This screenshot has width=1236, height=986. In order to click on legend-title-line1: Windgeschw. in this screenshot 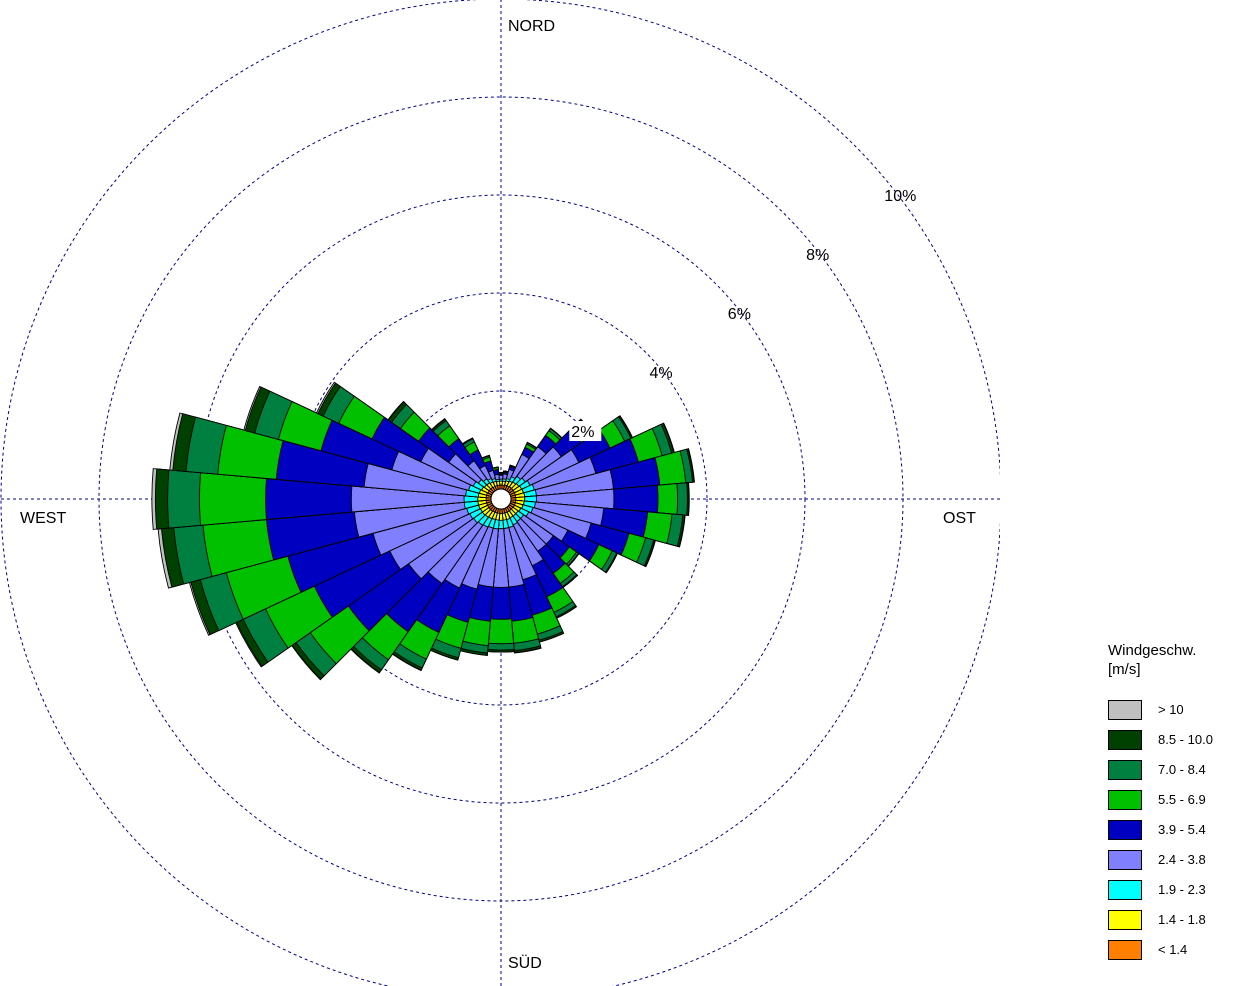, I will do `click(1152, 650)`.